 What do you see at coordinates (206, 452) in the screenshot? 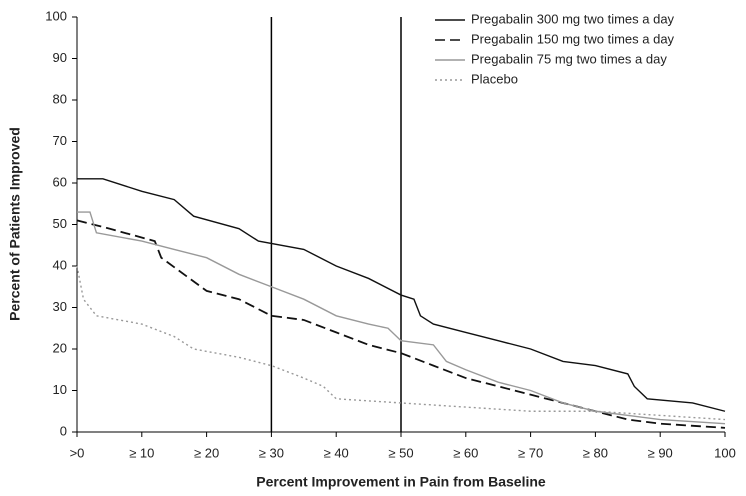
I see `x-tick-label: ≥ 20` at bounding box center [206, 452].